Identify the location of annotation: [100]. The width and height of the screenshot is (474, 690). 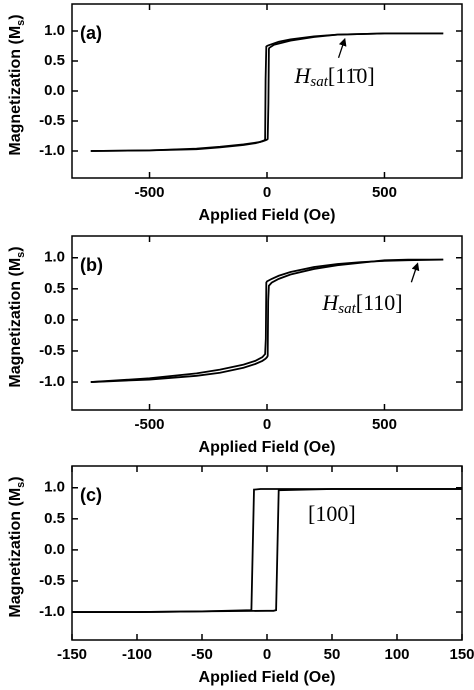
(332, 513).